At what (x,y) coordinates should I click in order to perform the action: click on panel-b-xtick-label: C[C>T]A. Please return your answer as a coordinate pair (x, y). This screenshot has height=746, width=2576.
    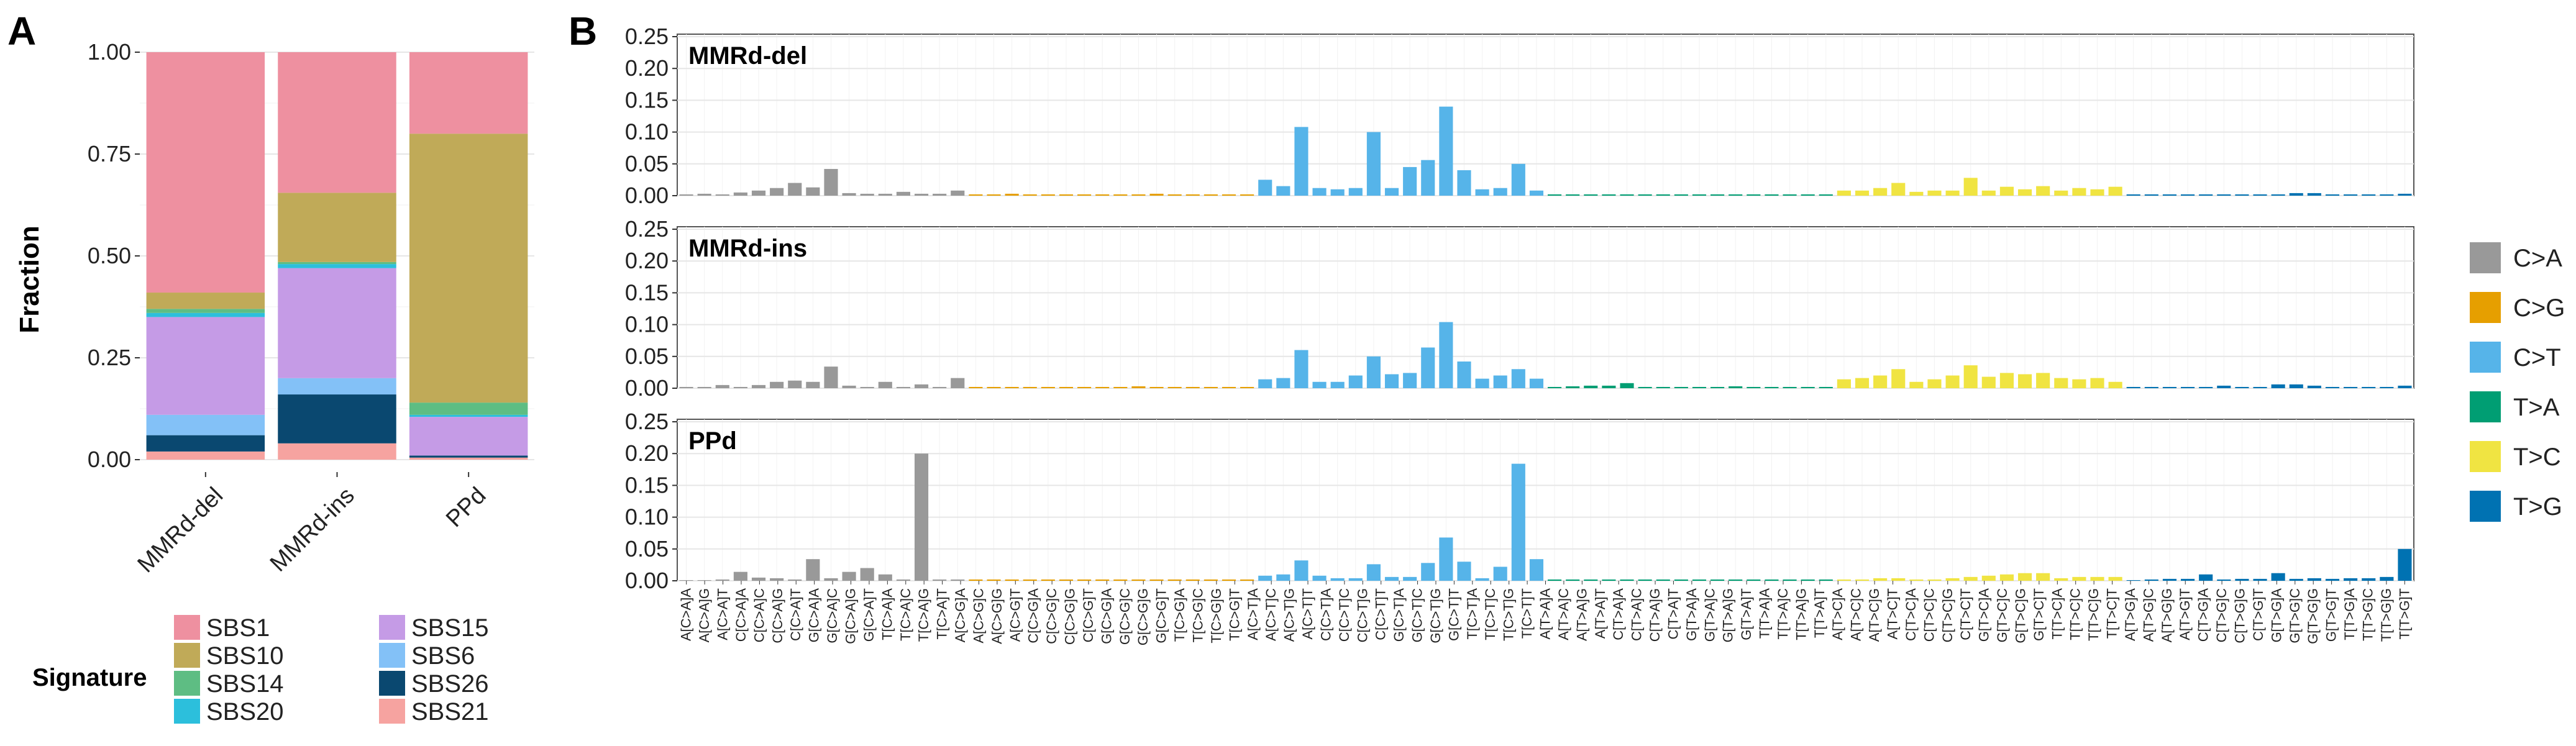
    Looking at the image, I should click on (1325, 614).